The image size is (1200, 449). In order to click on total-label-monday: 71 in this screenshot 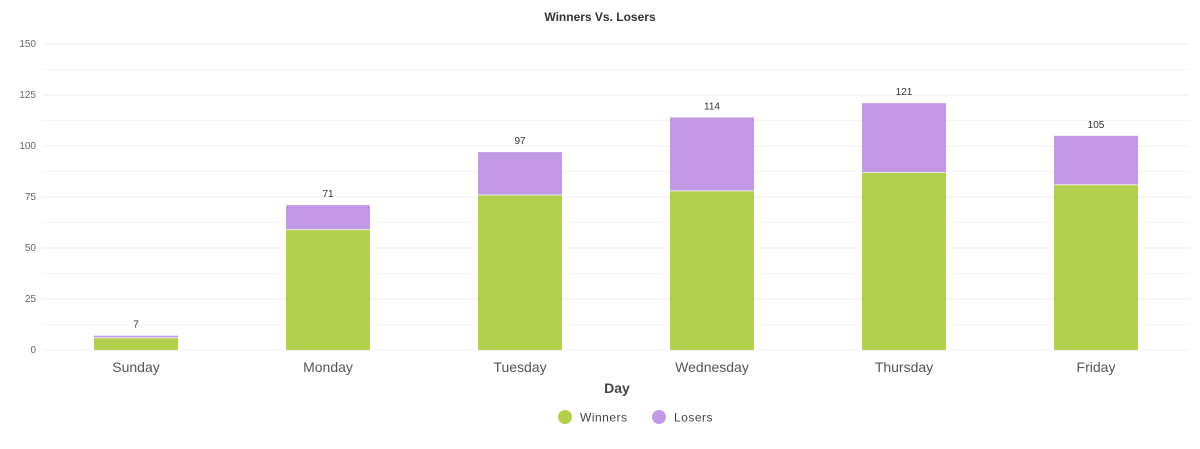, I will do `click(328, 194)`.